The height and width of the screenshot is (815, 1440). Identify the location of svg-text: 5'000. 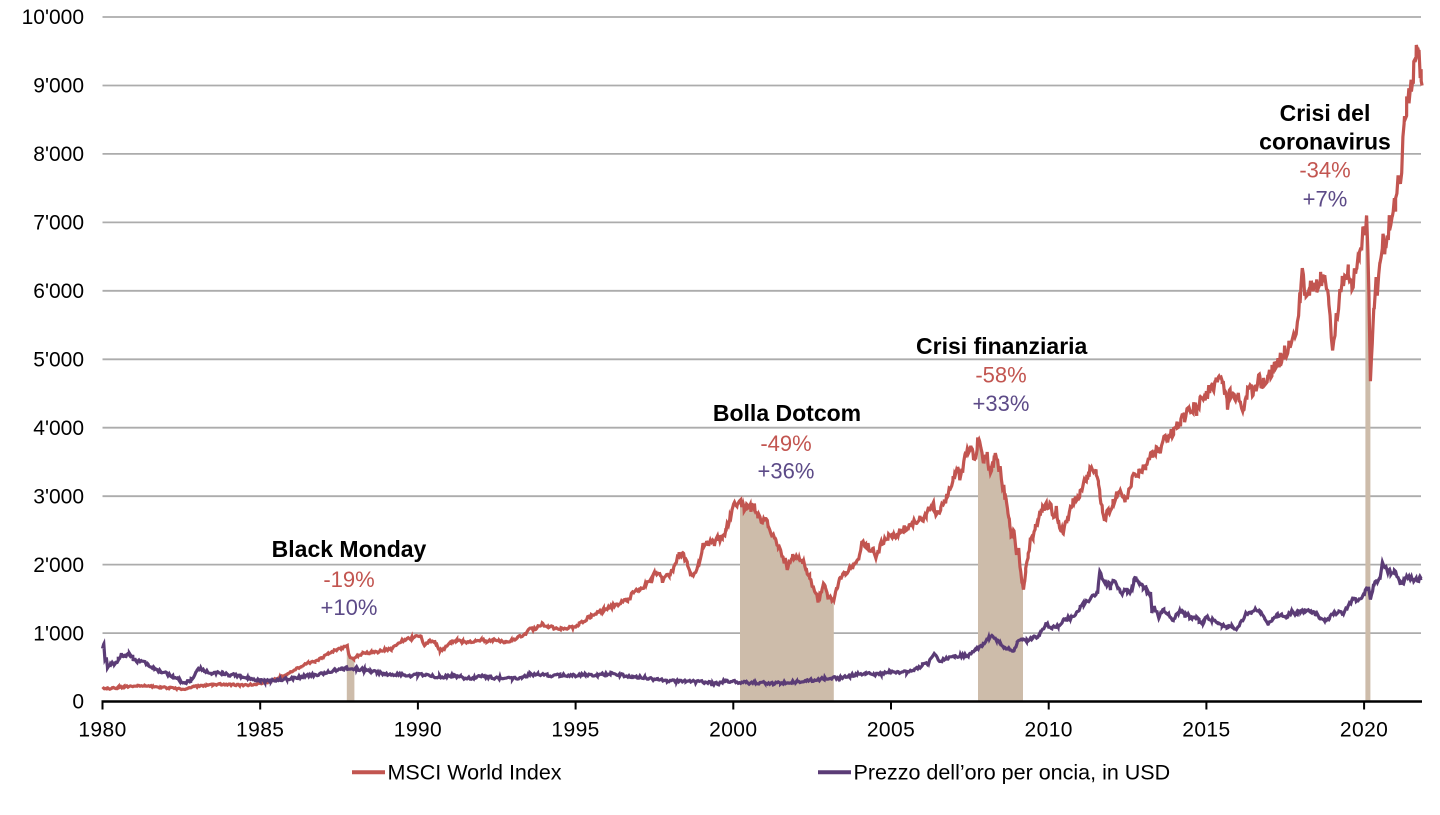
(58, 360).